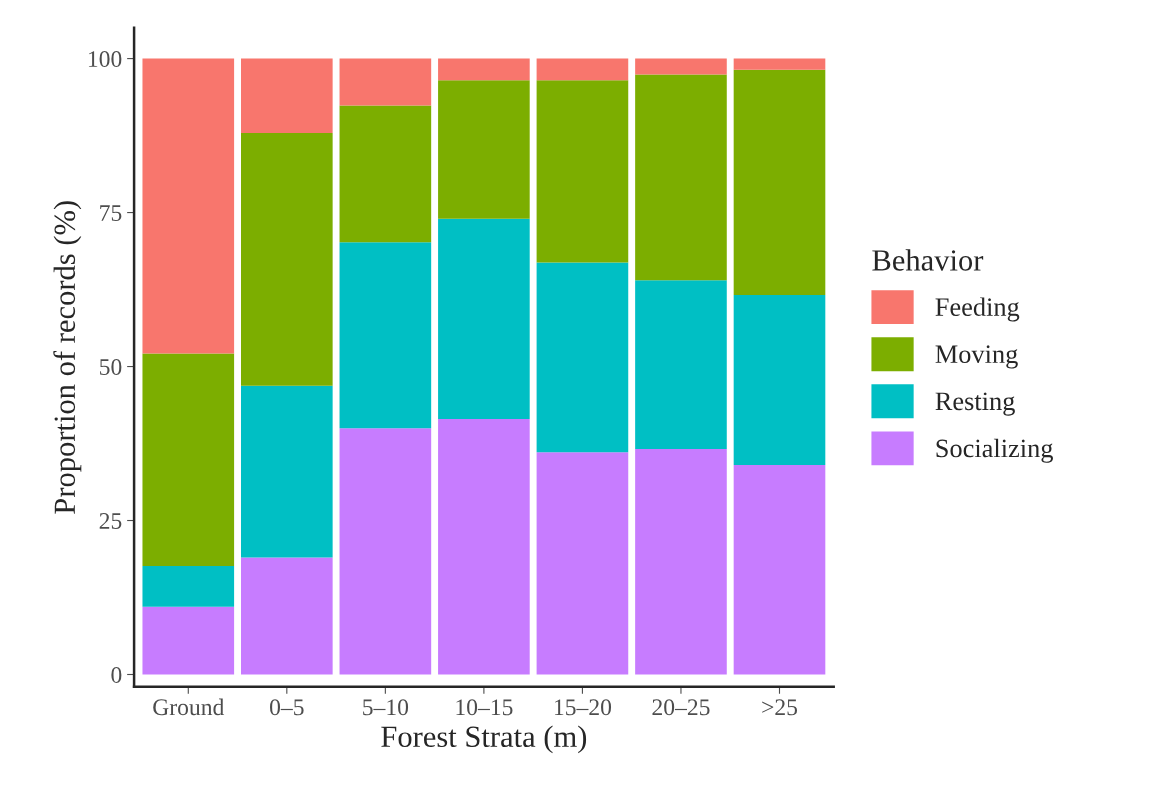 The image size is (1166, 794). What do you see at coordinates (976, 357) in the screenshot?
I see `legend-label: Moving` at bounding box center [976, 357].